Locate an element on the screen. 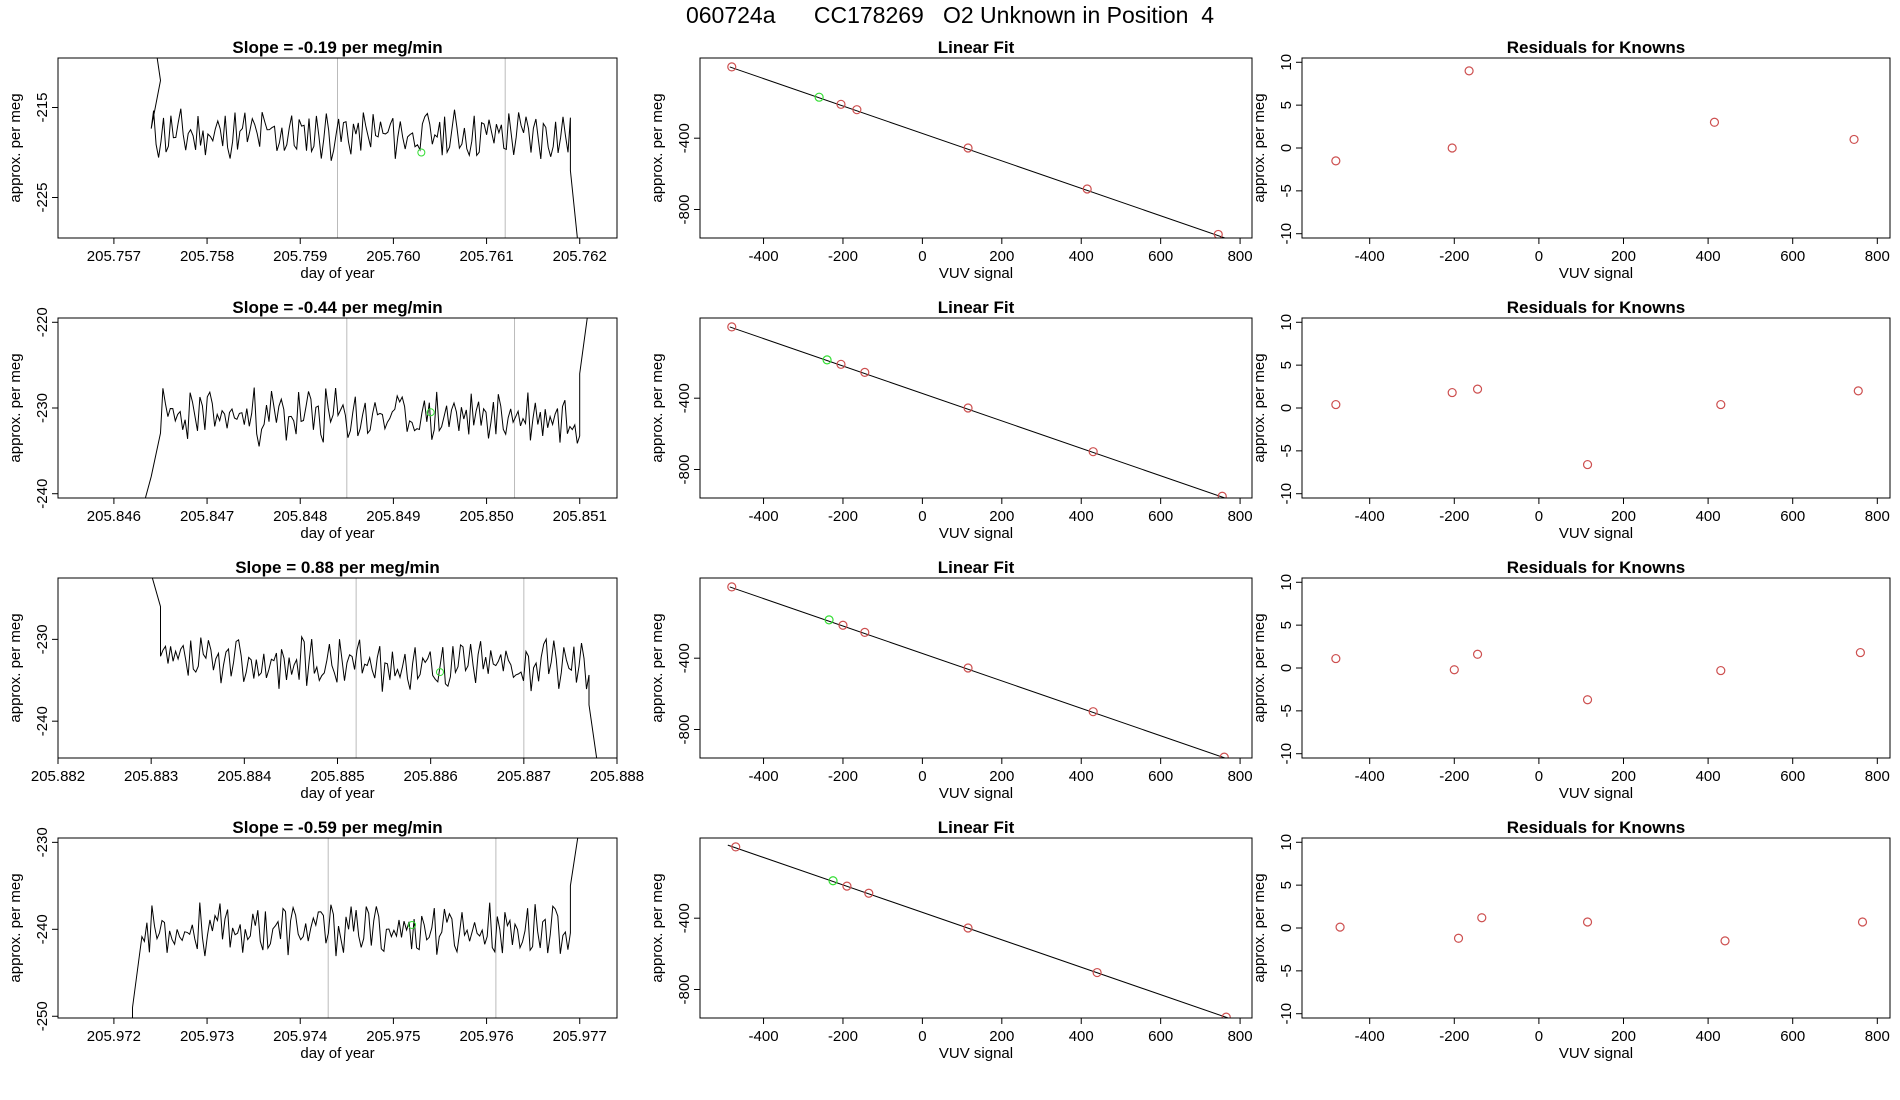 The width and height of the screenshot is (1900, 1100). y-tick-label: -800 is located at coordinates (684, 729).